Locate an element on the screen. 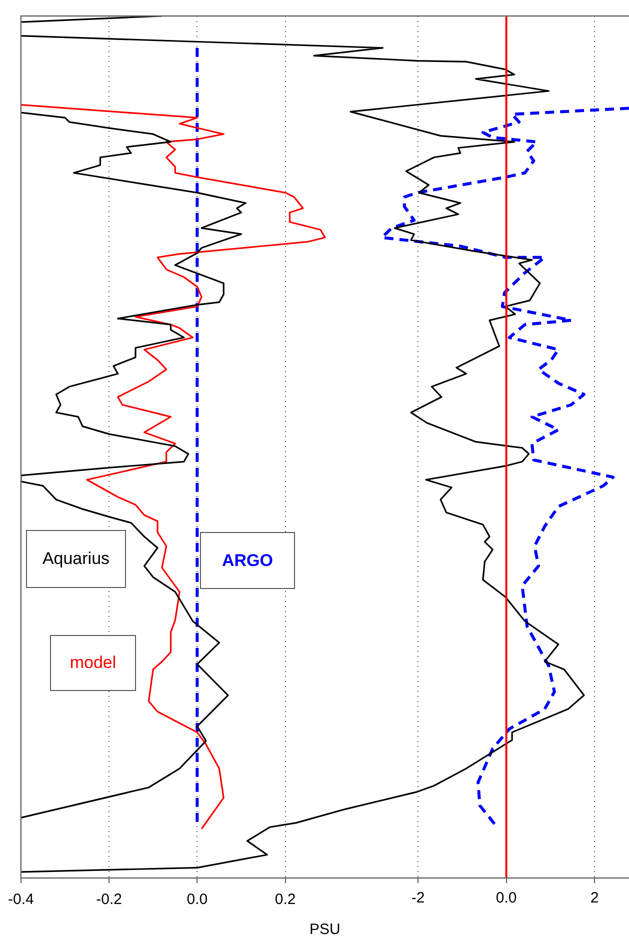 This screenshot has height=943, width=629. text: model is located at coordinates (93, 663).